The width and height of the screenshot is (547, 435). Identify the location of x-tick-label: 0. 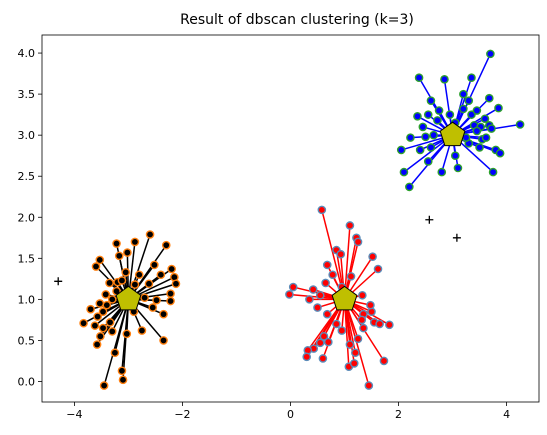
(290, 414).